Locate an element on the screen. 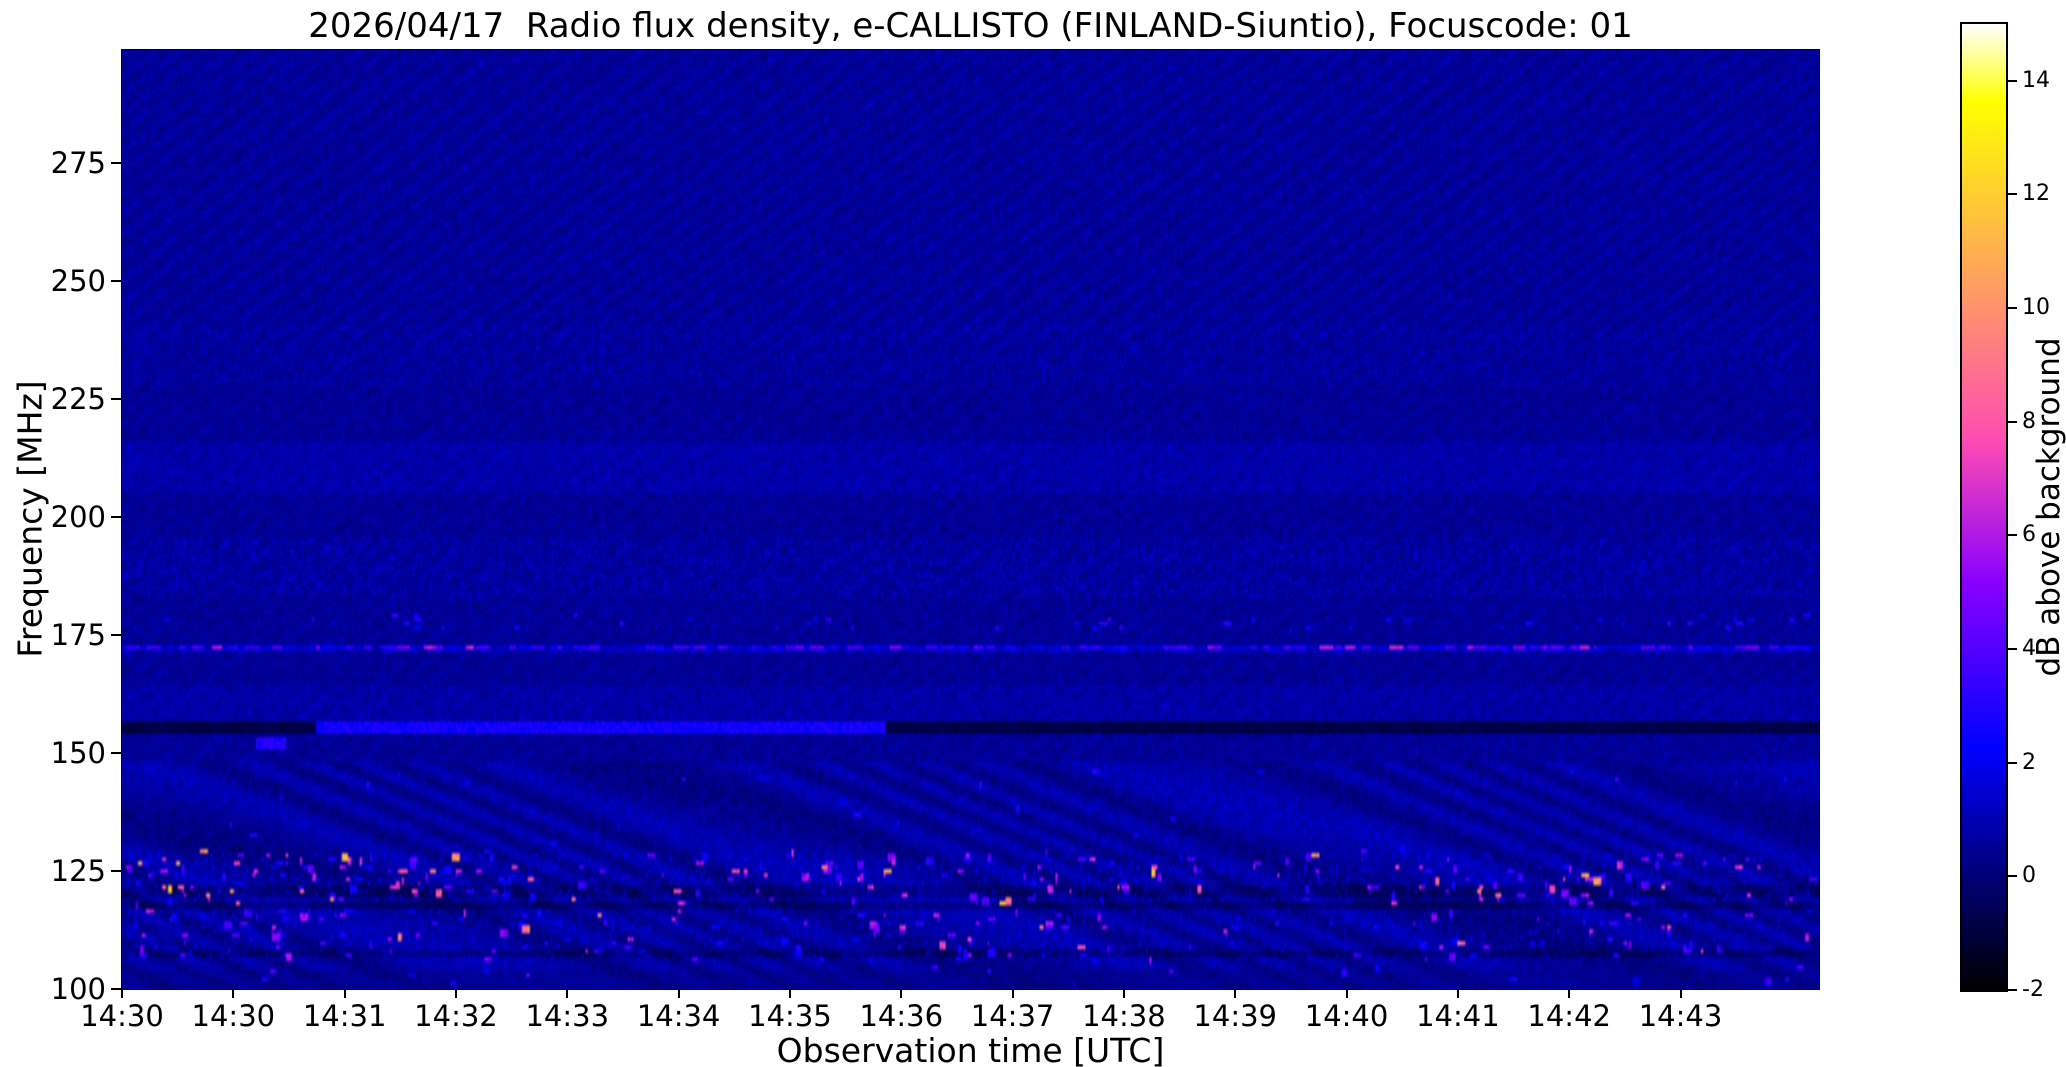 The width and height of the screenshot is (2066, 1067). colorbar-tick-label: 12 is located at coordinates (2036, 194).